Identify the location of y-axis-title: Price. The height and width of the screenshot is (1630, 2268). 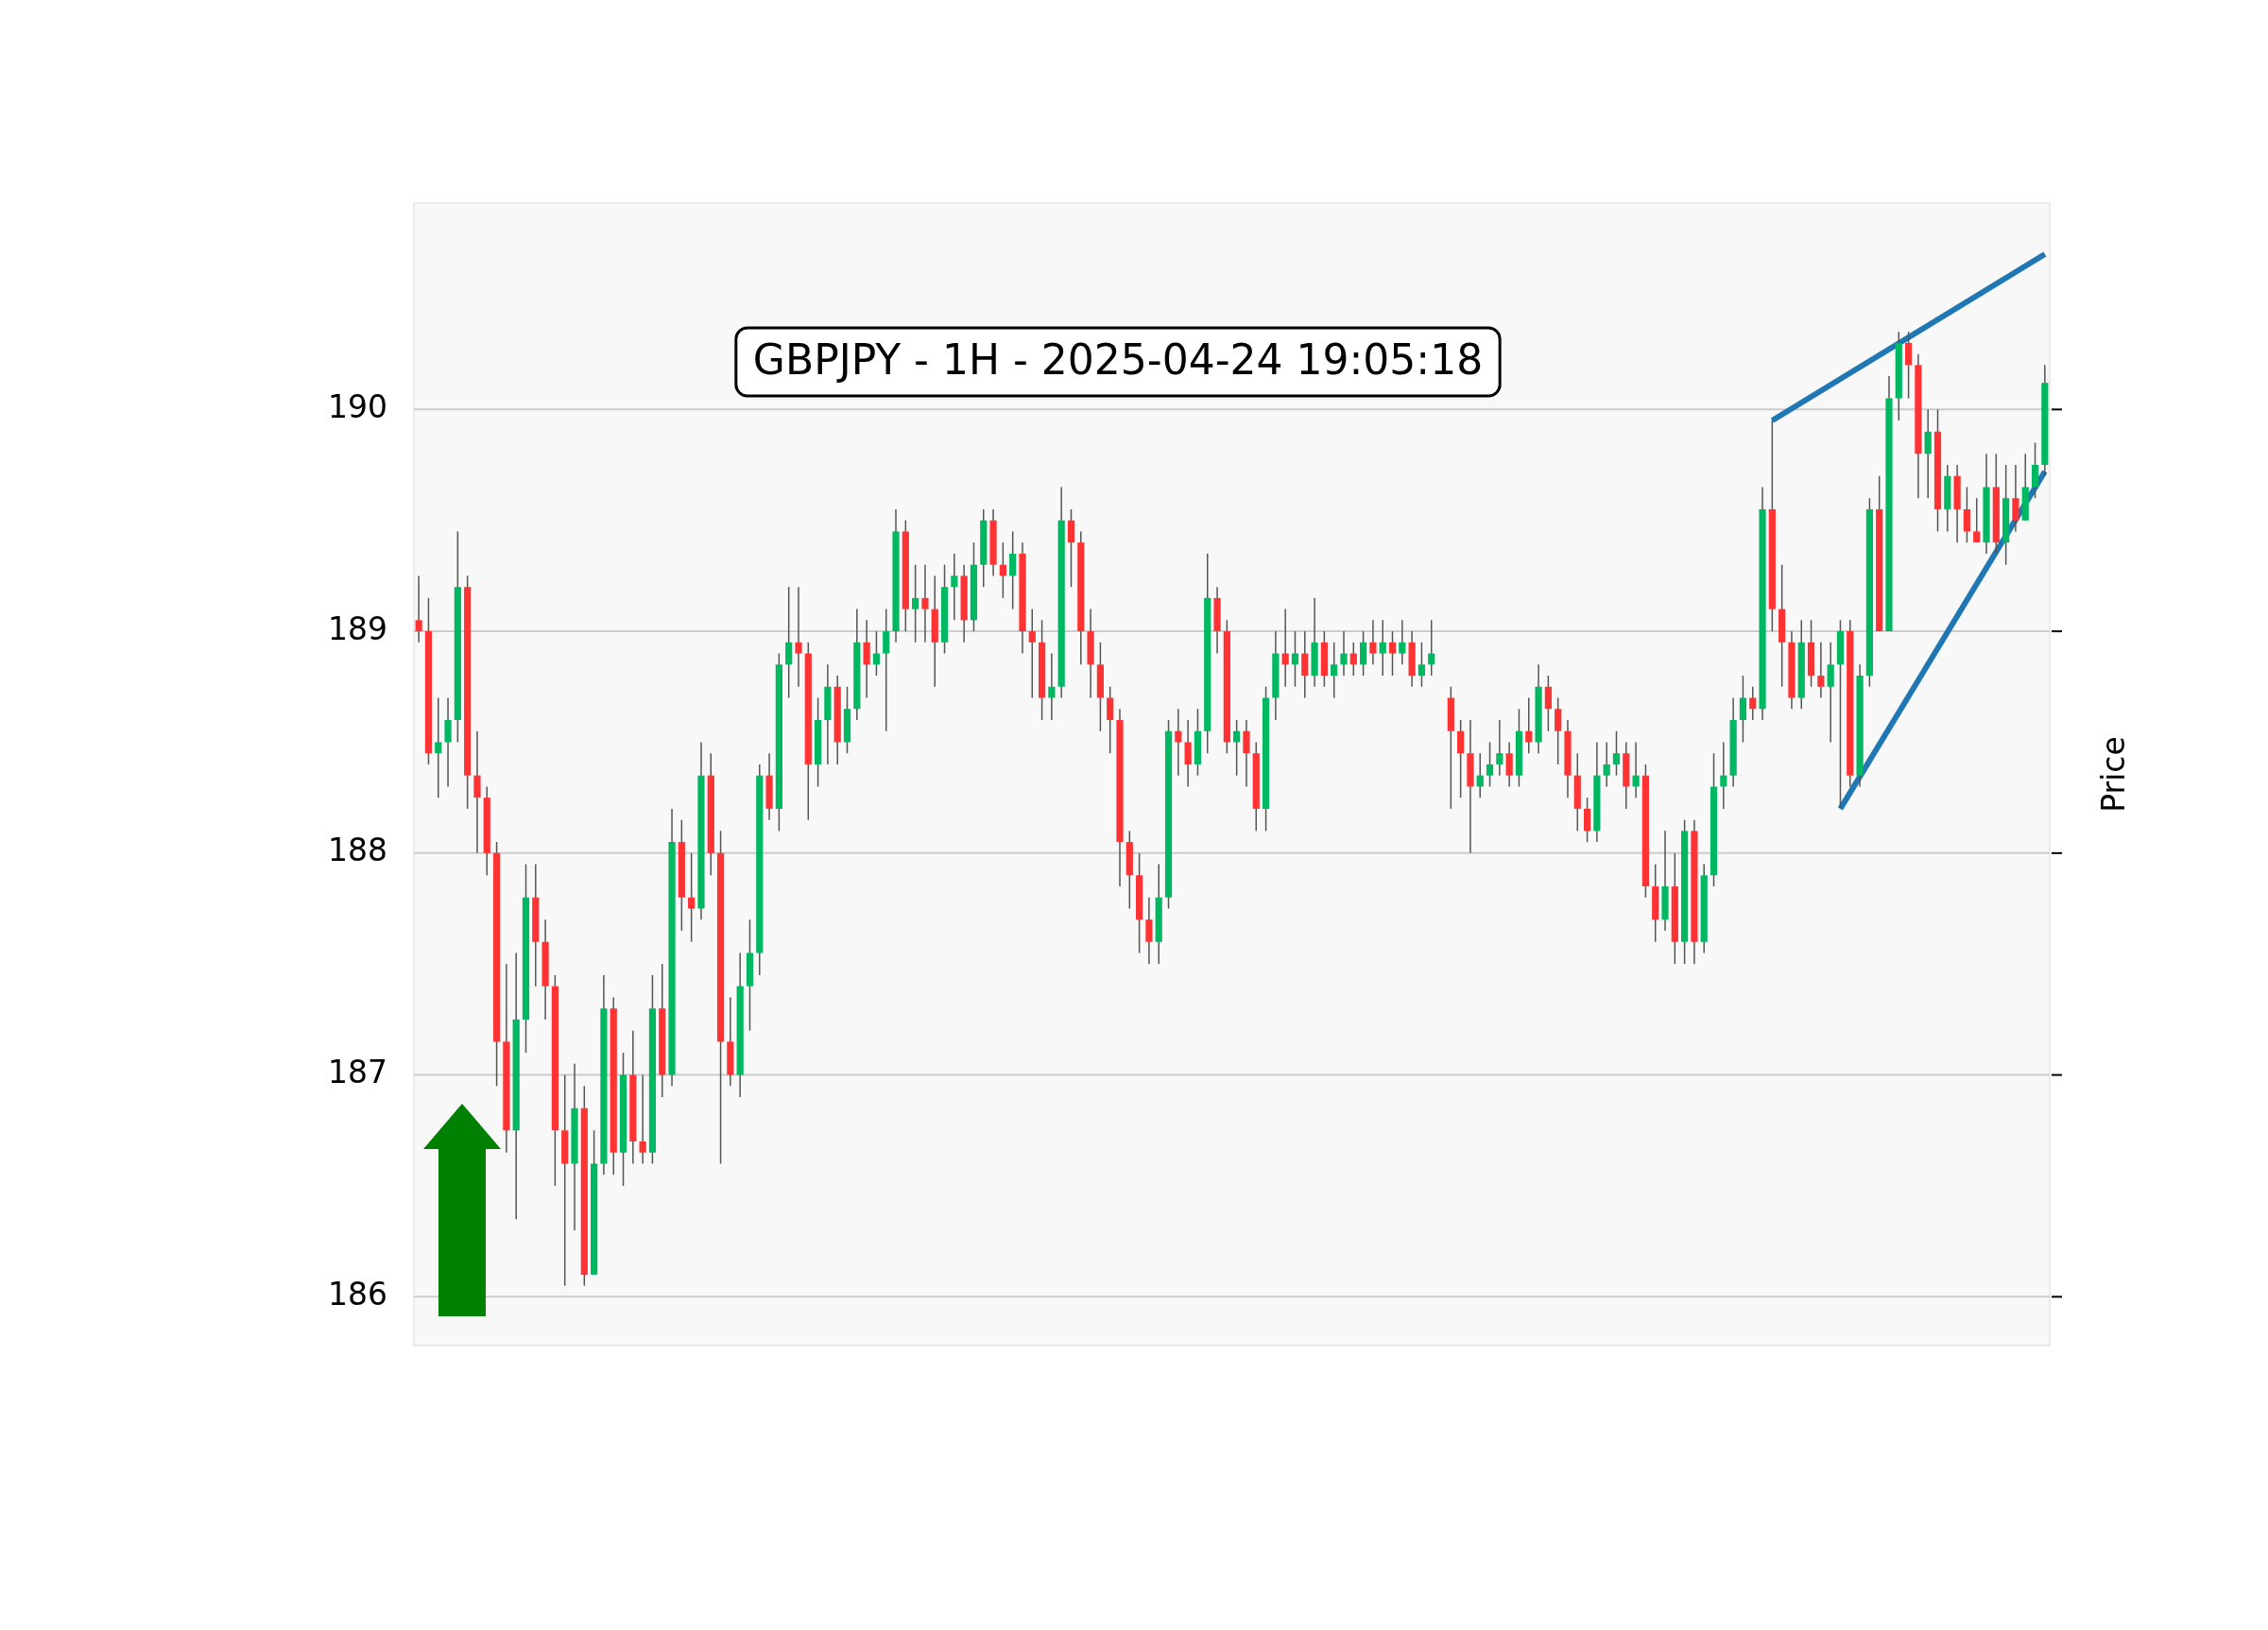
(2113, 775).